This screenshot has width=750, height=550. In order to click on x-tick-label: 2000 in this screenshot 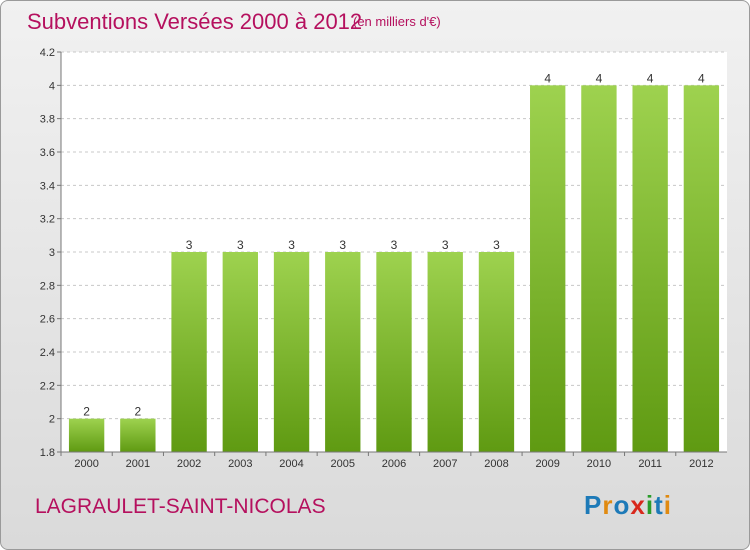, I will do `click(86, 464)`.